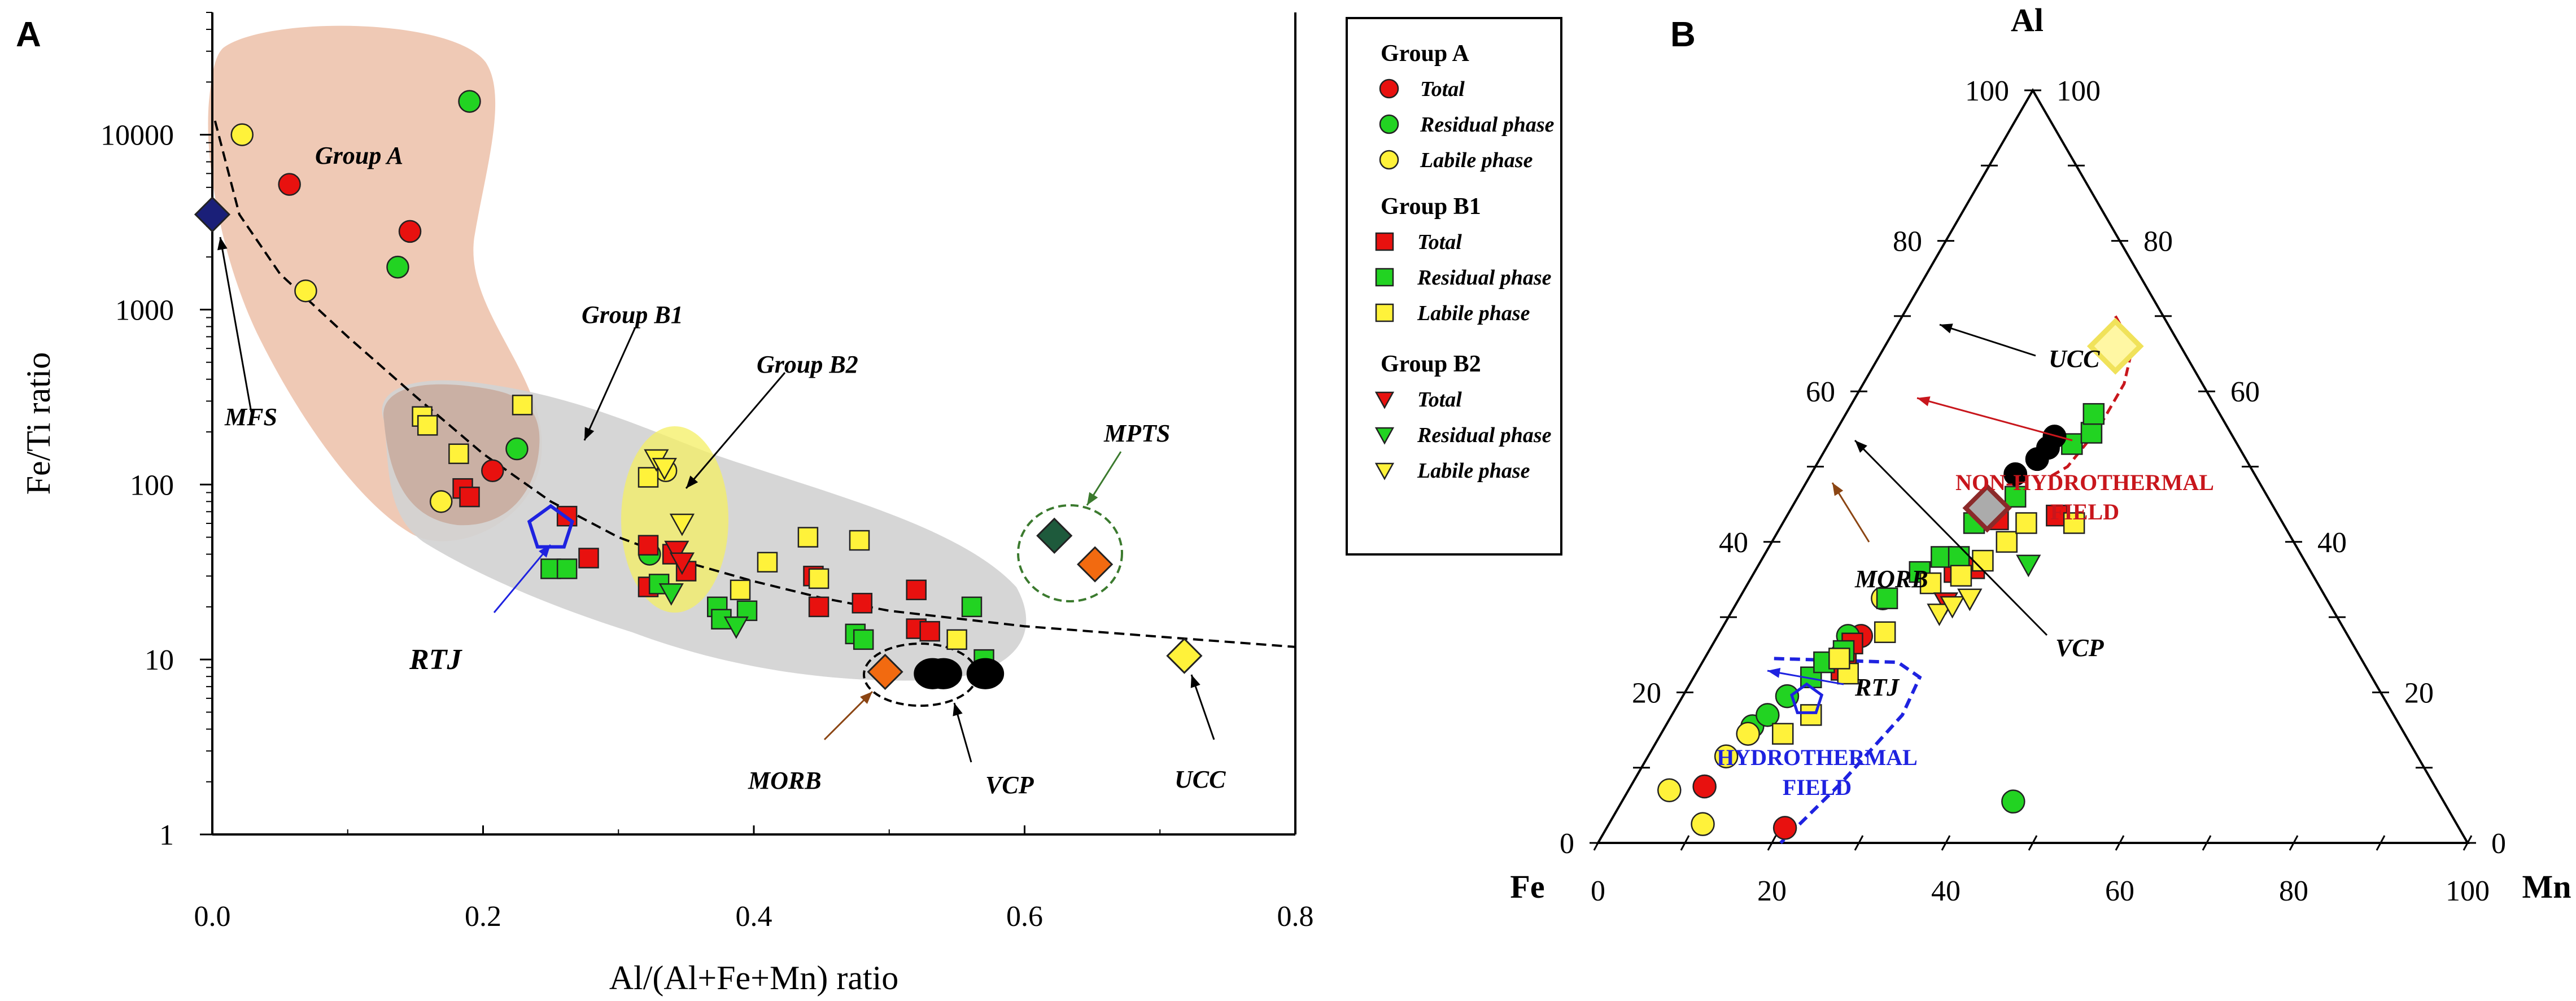 The height and width of the screenshot is (1001, 2576). I want to click on a-label-mpts: MPTS, so click(1137, 433).